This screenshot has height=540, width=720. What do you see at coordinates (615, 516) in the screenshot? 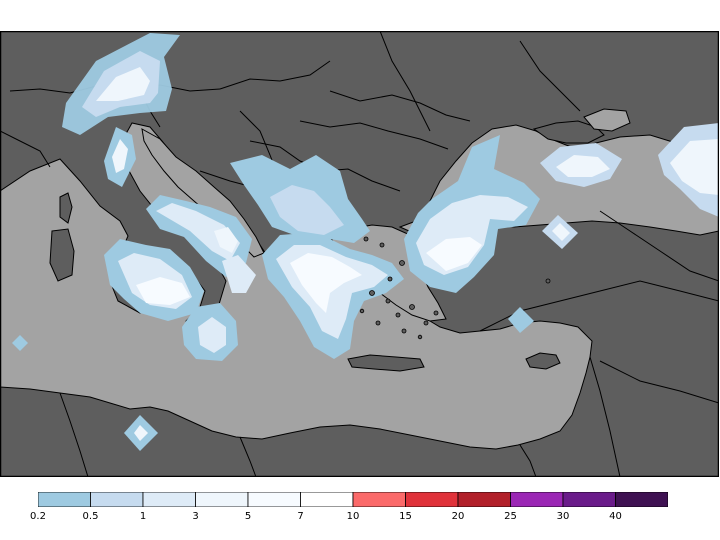
I see `legend-tick-label: 40` at bounding box center [615, 516].